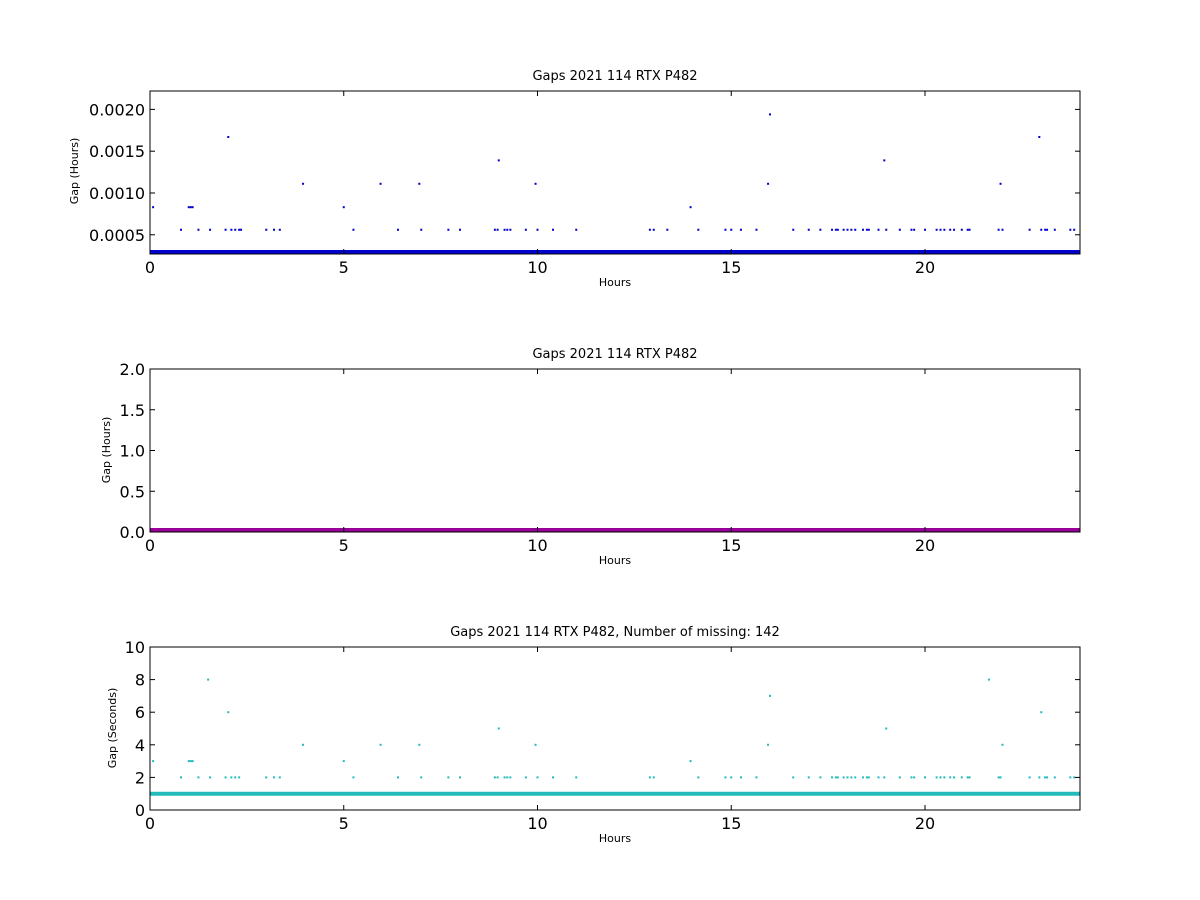 The image size is (1200, 900). Describe the element at coordinates (117, 109) in the screenshot. I see `y-tick-label: 0.0020` at that location.